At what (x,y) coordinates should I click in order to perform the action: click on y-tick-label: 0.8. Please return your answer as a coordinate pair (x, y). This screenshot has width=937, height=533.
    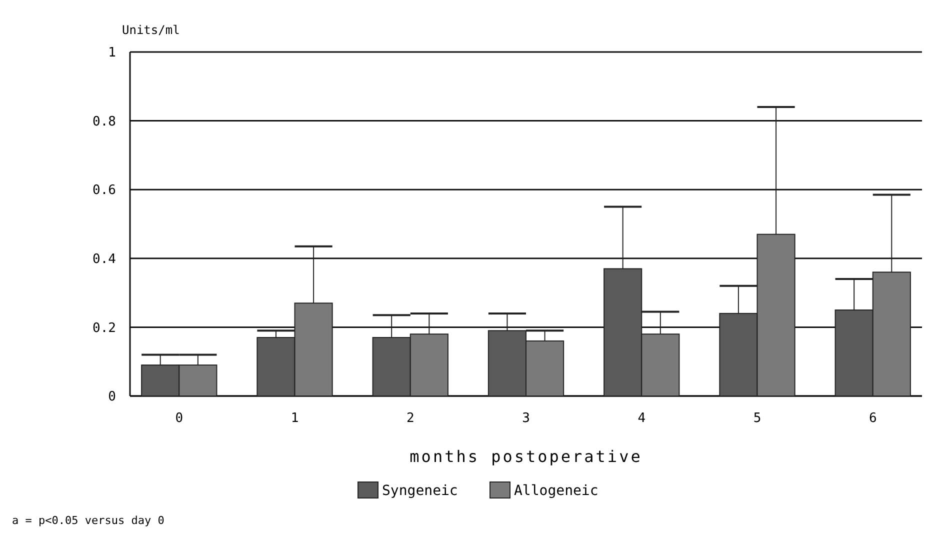
    Looking at the image, I should click on (104, 122).